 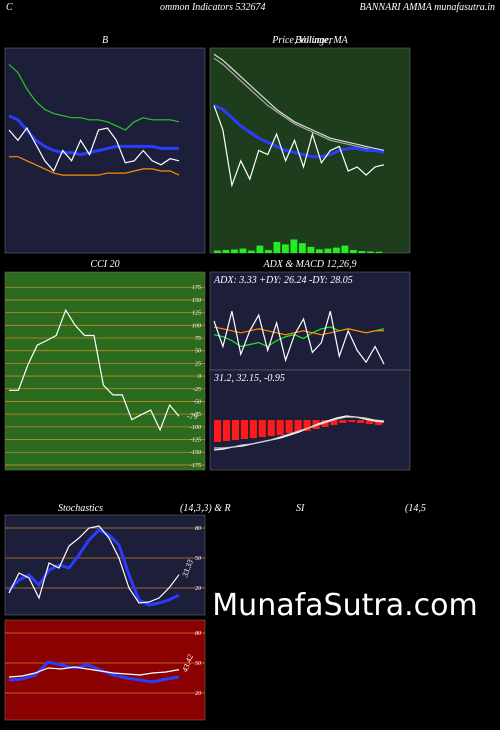 What do you see at coordinates (213, 7) in the screenshot?
I see `header-title: ommon Indicators 532674` at bounding box center [213, 7].